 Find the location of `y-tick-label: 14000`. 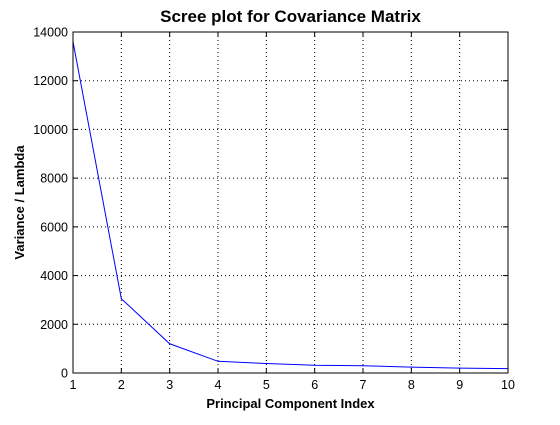

y-tick-label: 14000 is located at coordinates (50, 33).